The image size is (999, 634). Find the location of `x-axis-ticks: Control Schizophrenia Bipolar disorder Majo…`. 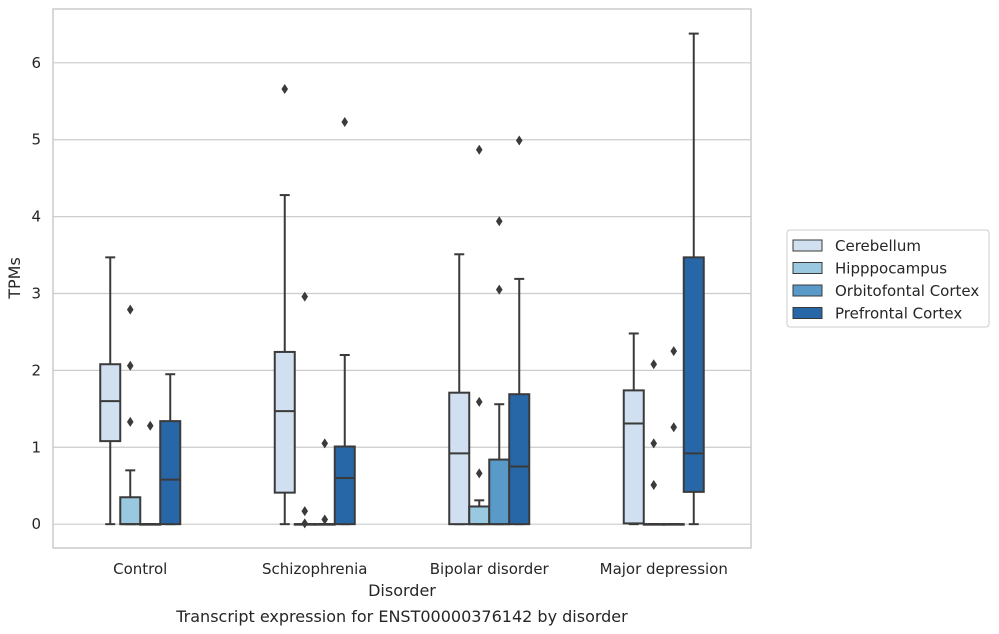

x-axis-ticks: Control Schizophrenia Bipolar disorder Majo… is located at coordinates (420, 569).